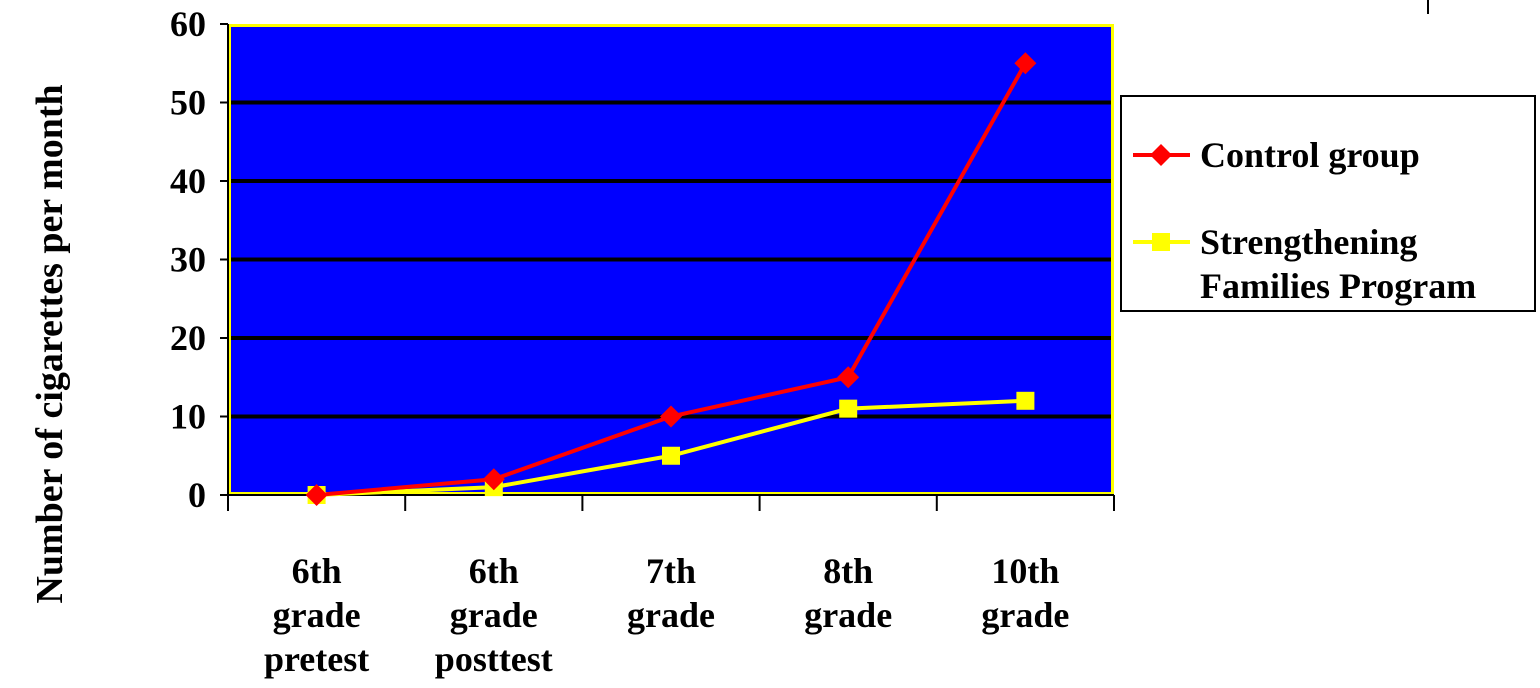  Describe the element at coordinates (848, 593) in the screenshot. I see `x-tick-label: 8th grade` at that location.